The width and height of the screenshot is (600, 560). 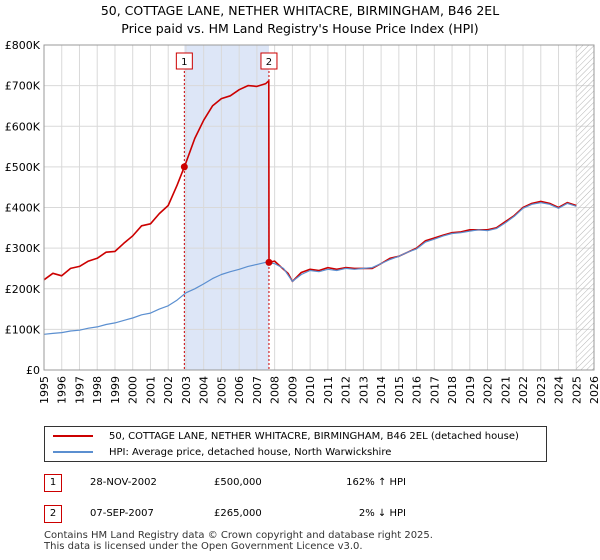 I want to click on x-tick-label: 2004, so click(x=204, y=390).